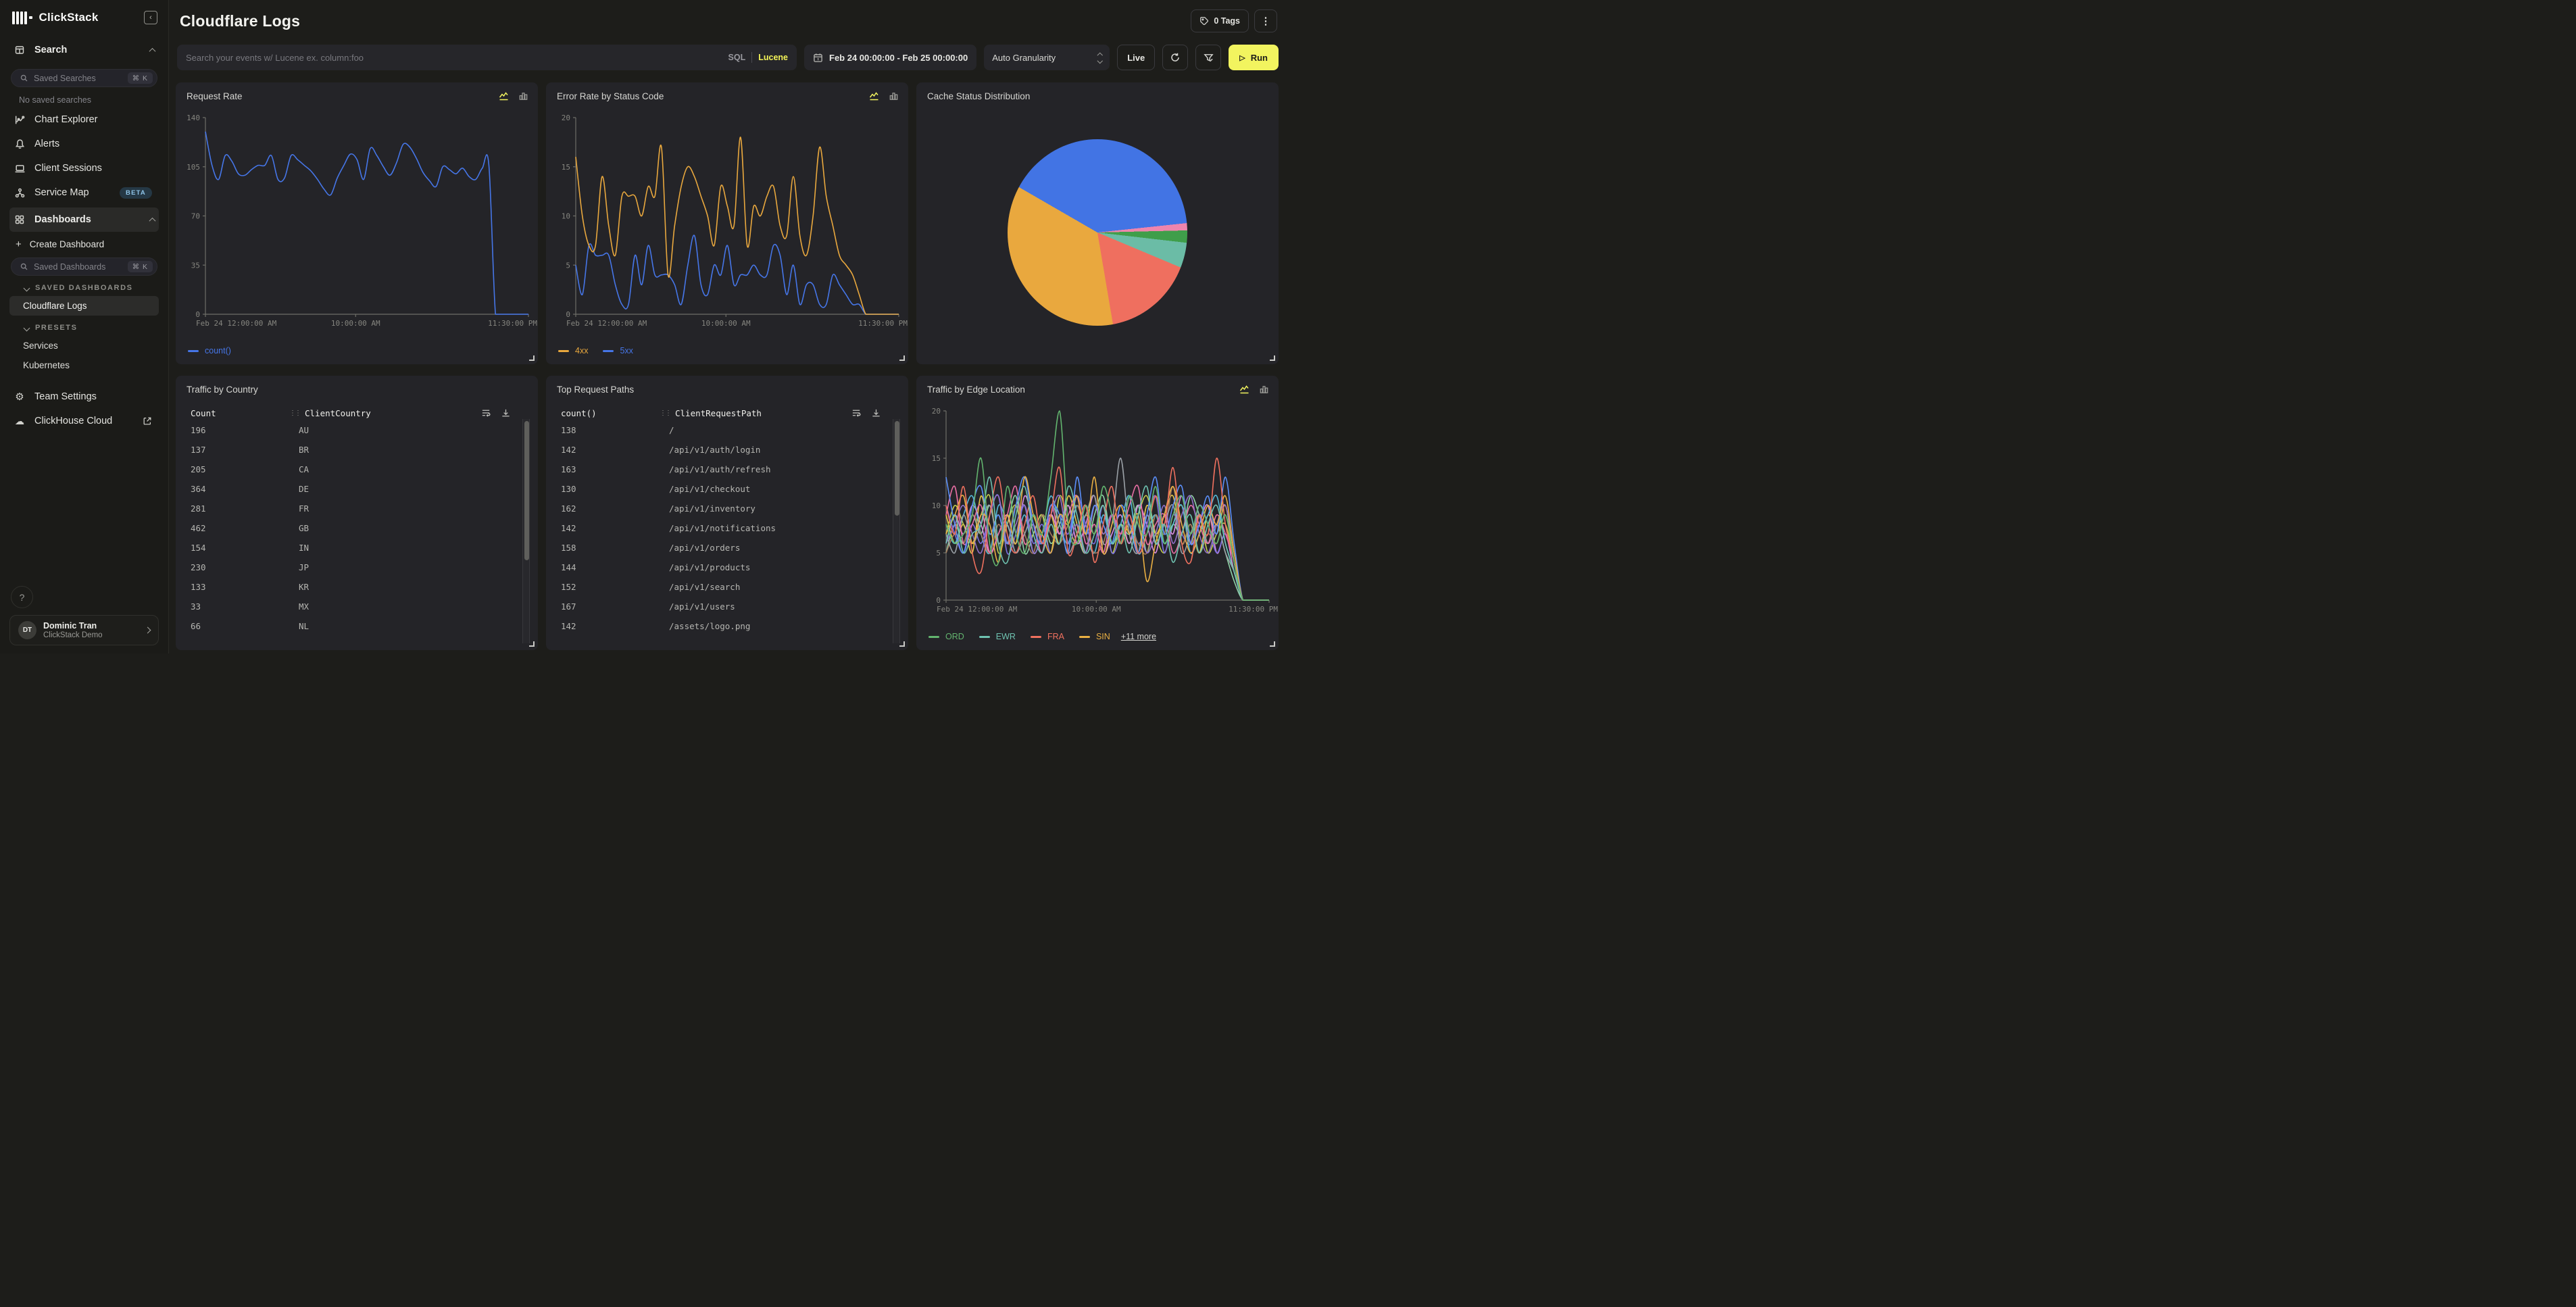  I want to click on cell-value: FR, so click(304, 508).